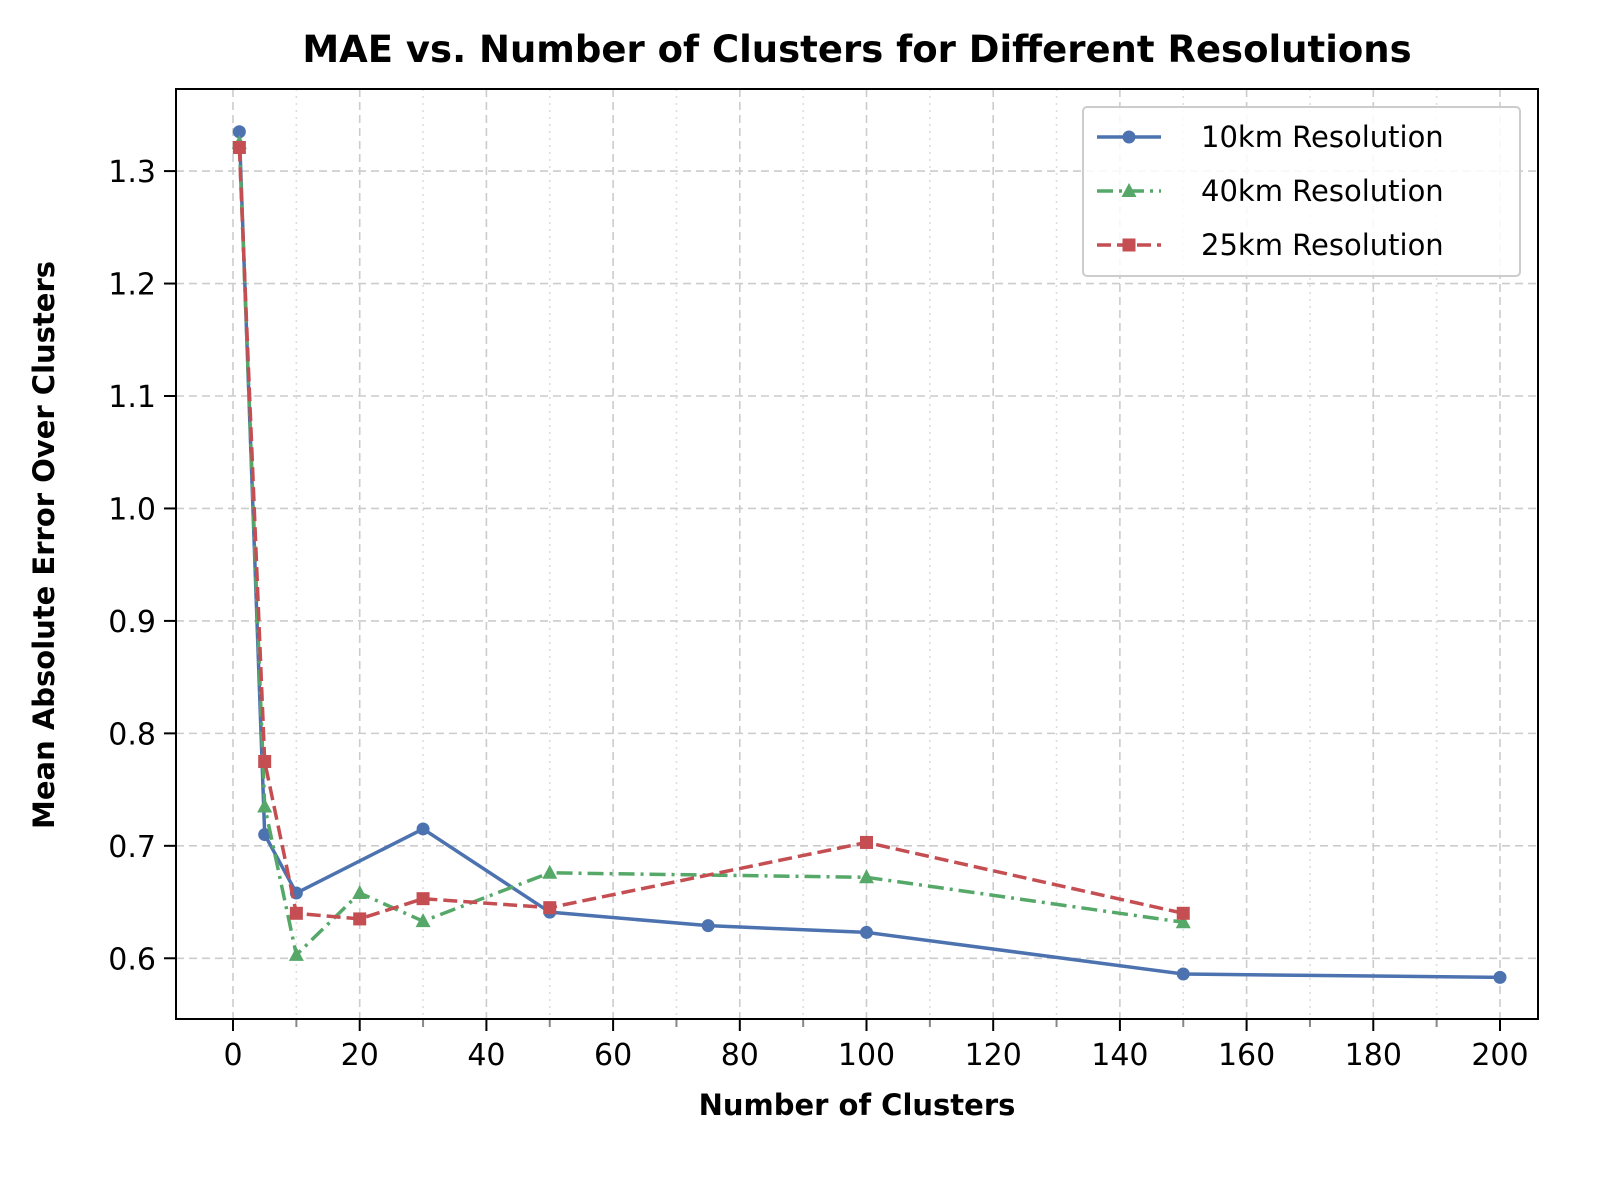 The height and width of the screenshot is (1178, 1603). What do you see at coordinates (132, 509) in the screenshot?
I see `y-tick-label: 1.0` at bounding box center [132, 509].